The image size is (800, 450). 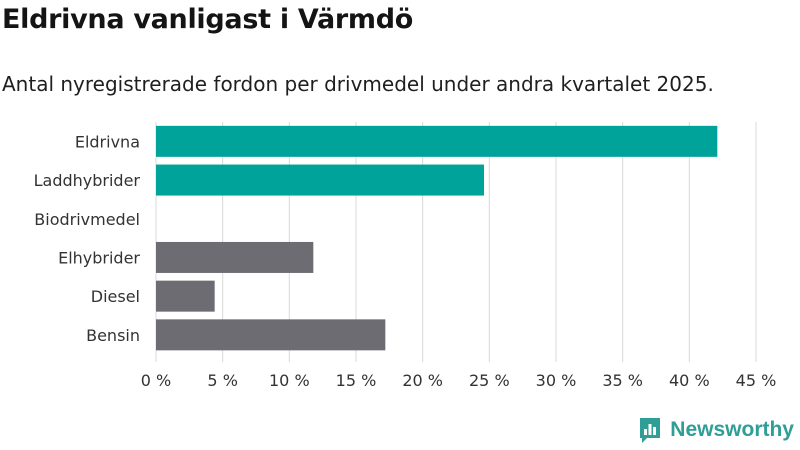 I want to click on chart-title: Eldrivna vanligast i Värmdö, so click(x=208, y=19).